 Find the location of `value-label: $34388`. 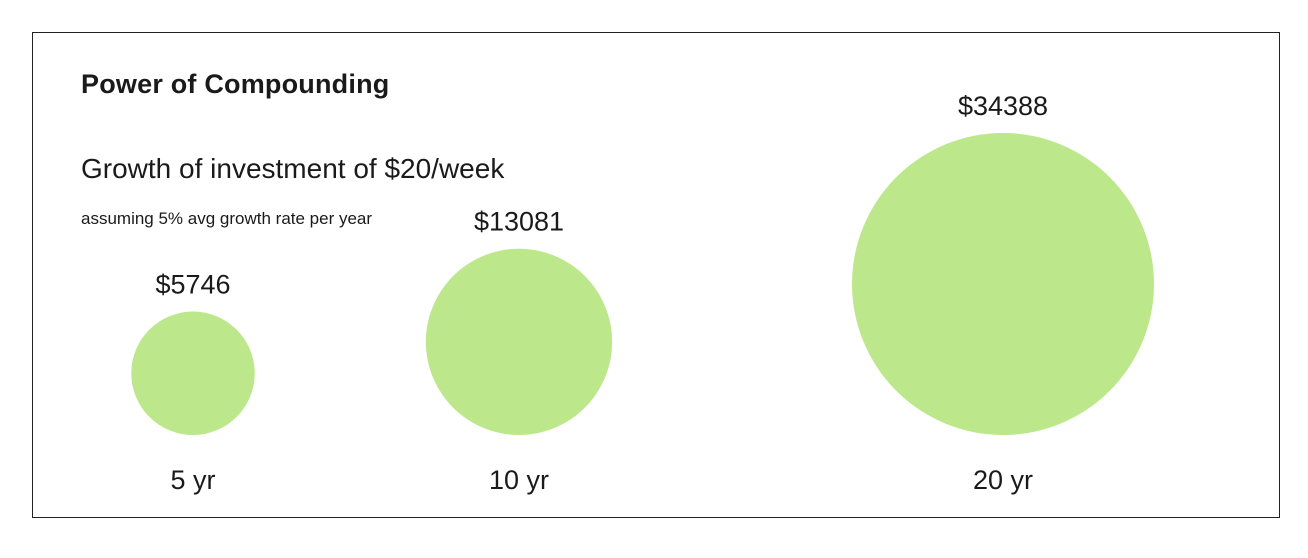

value-label: $34388 is located at coordinates (1003, 106).